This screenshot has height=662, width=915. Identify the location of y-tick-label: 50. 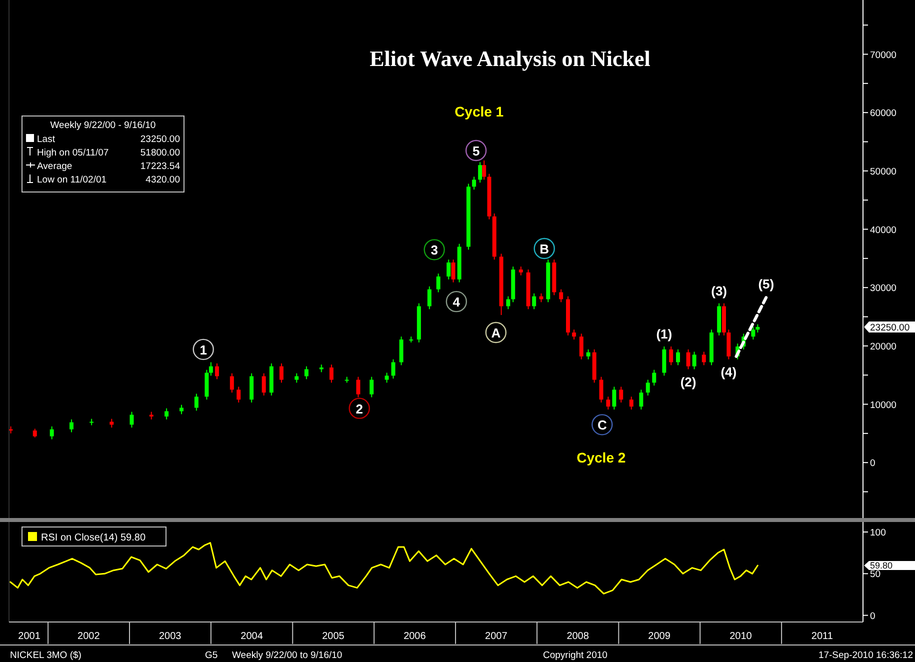
(875, 574).